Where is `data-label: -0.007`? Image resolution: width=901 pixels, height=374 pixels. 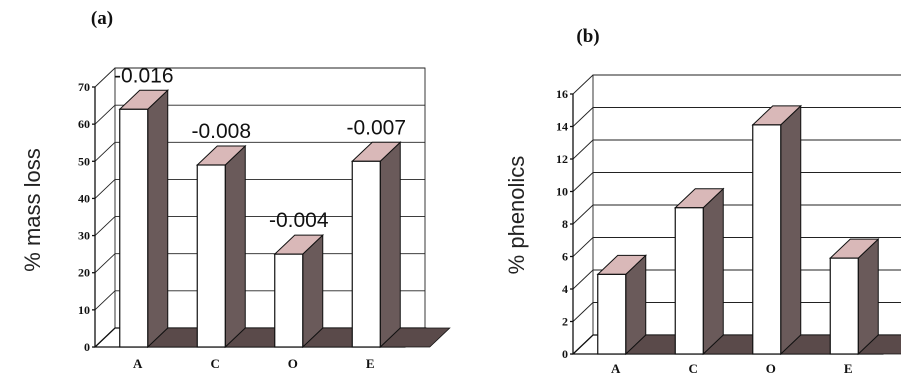
data-label: -0.007 is located at coordinates (376, 127).